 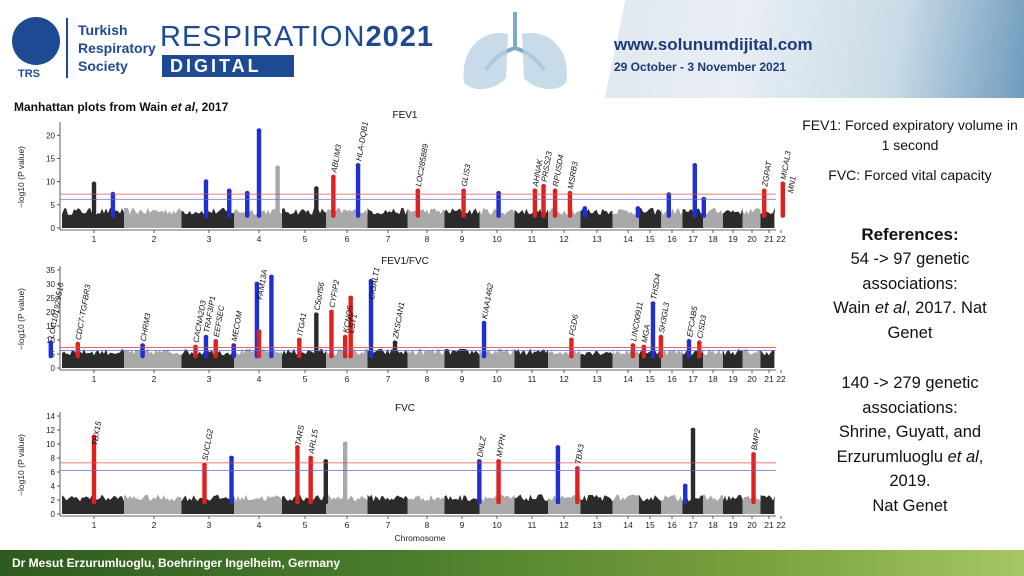 I want to click on y-tick-label: 30, so click(x=50, y=284).